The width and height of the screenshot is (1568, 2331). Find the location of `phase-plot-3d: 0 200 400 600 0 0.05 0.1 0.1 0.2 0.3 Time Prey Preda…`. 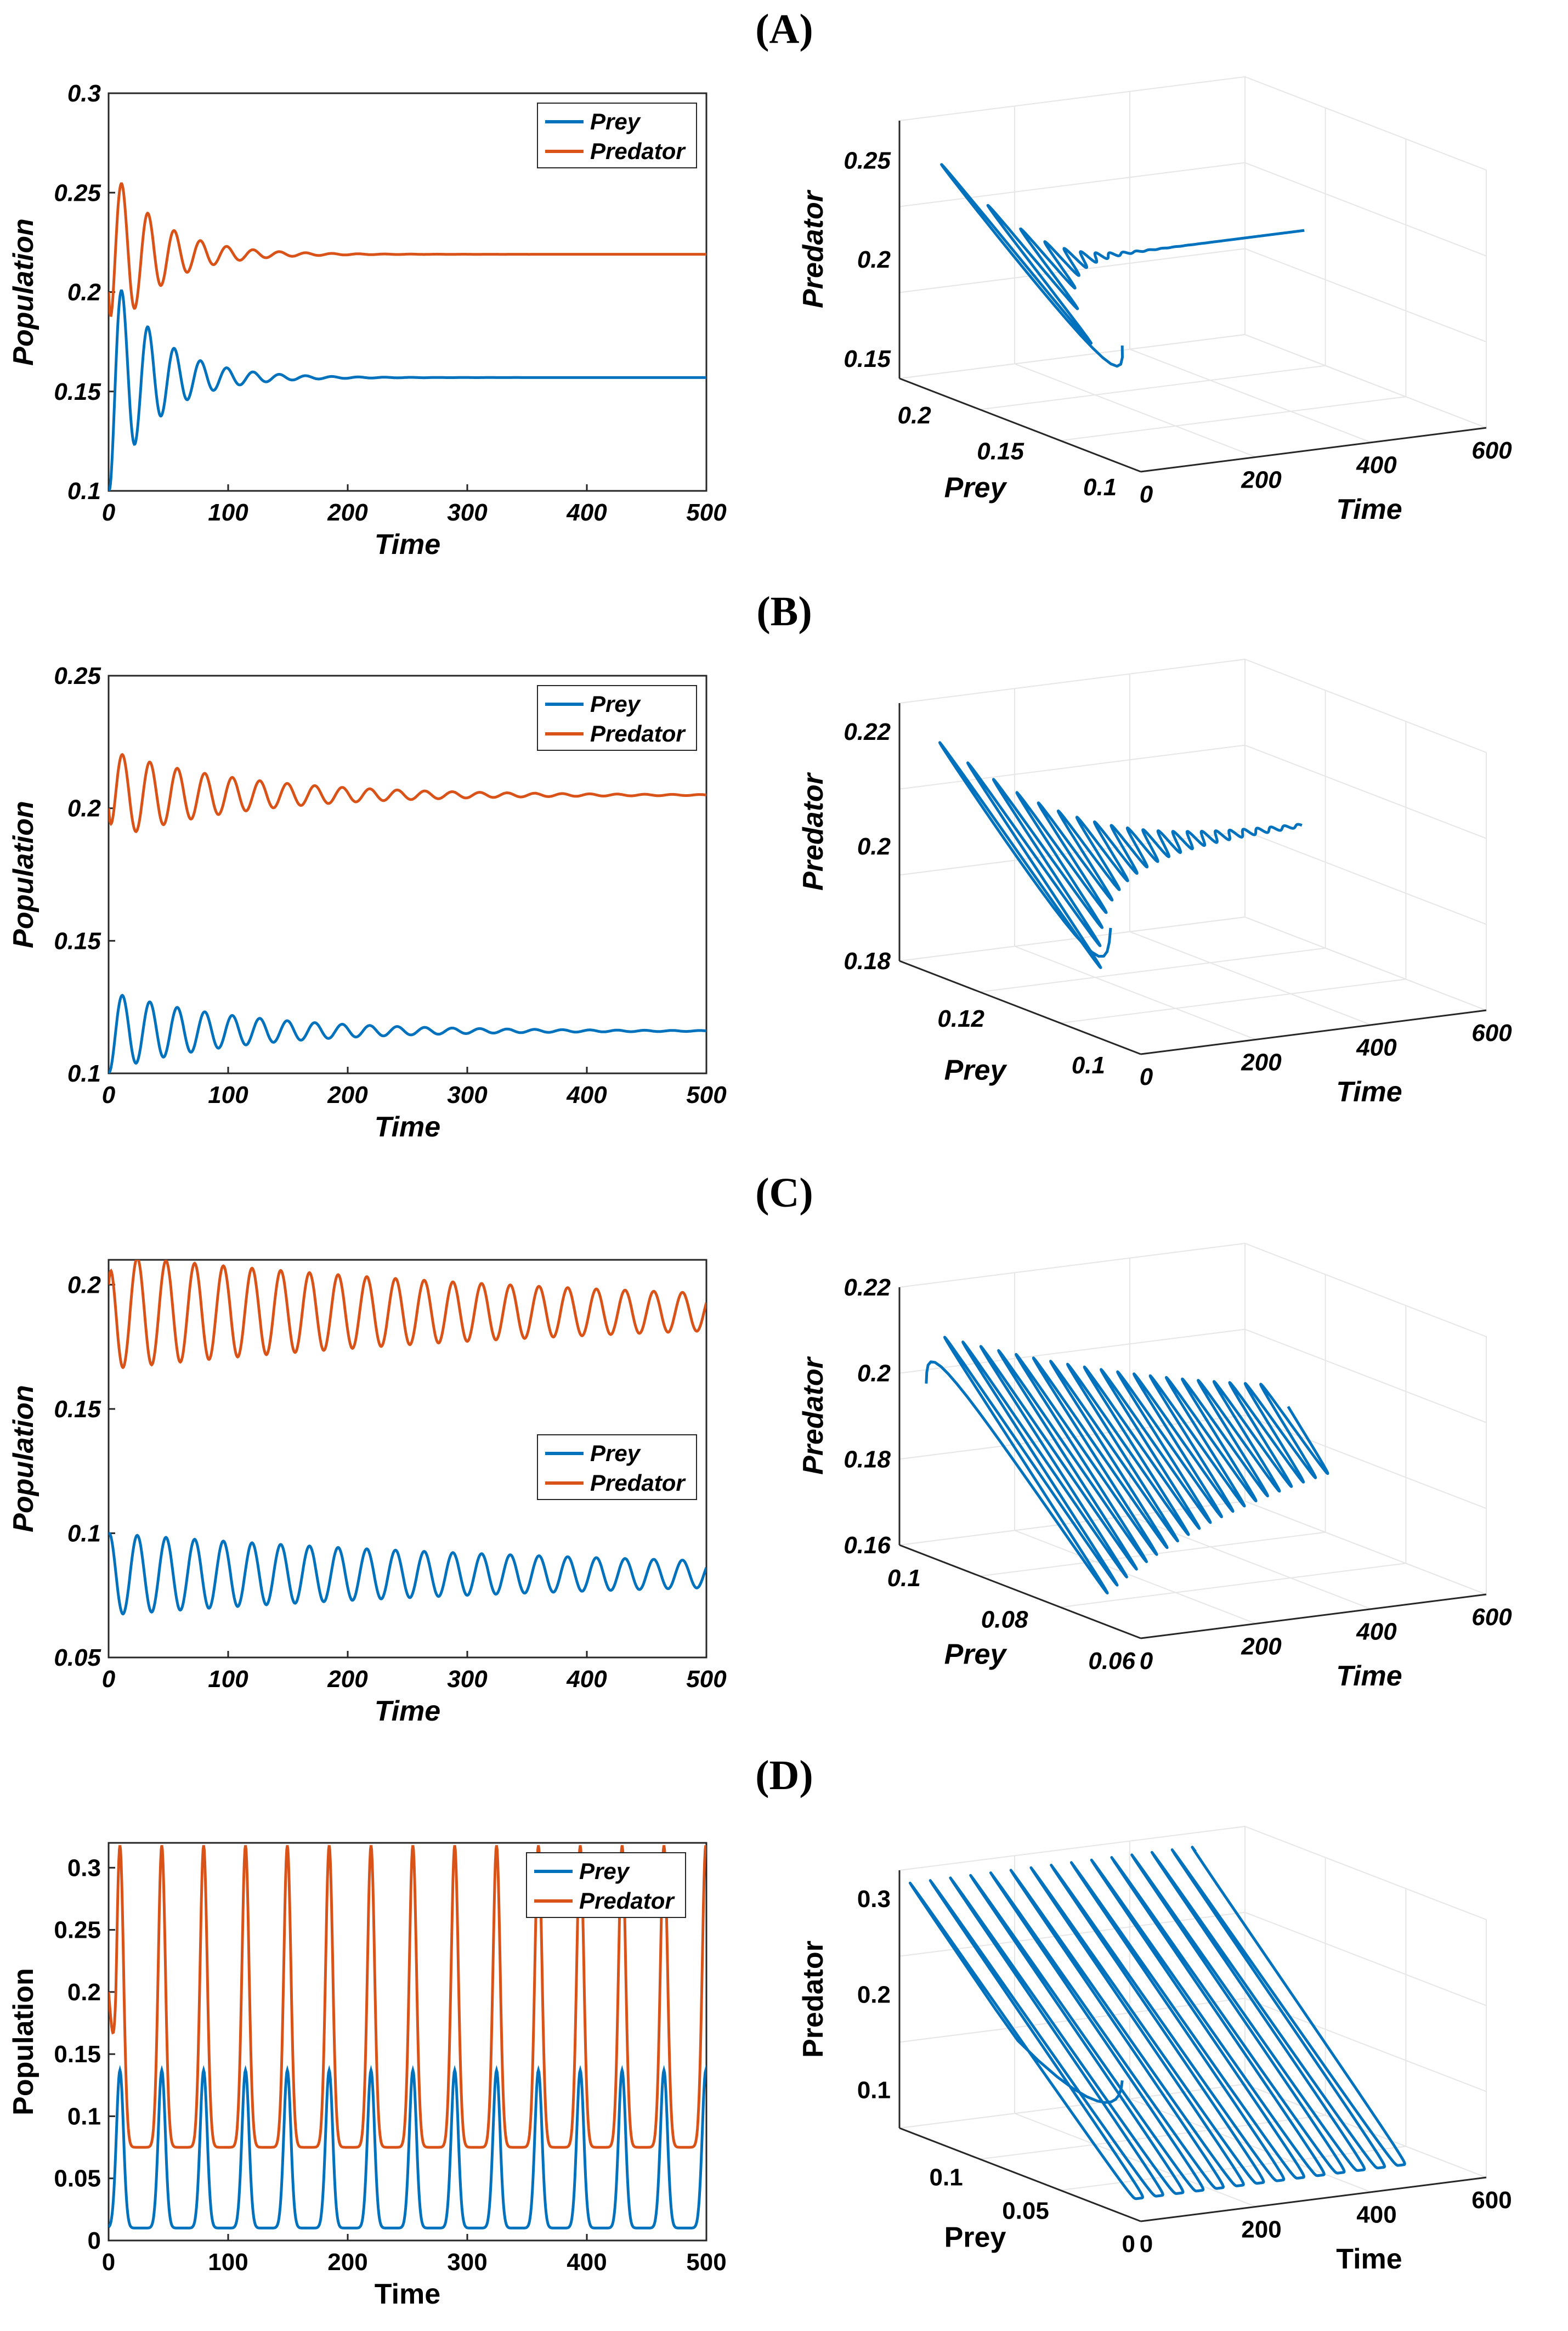

phase-plot-3d: 0 200 400 600 0 0.05 0.1 0.1 0.2 0.3 Time Prey Preda… is located at coordinates (1154, 2050).